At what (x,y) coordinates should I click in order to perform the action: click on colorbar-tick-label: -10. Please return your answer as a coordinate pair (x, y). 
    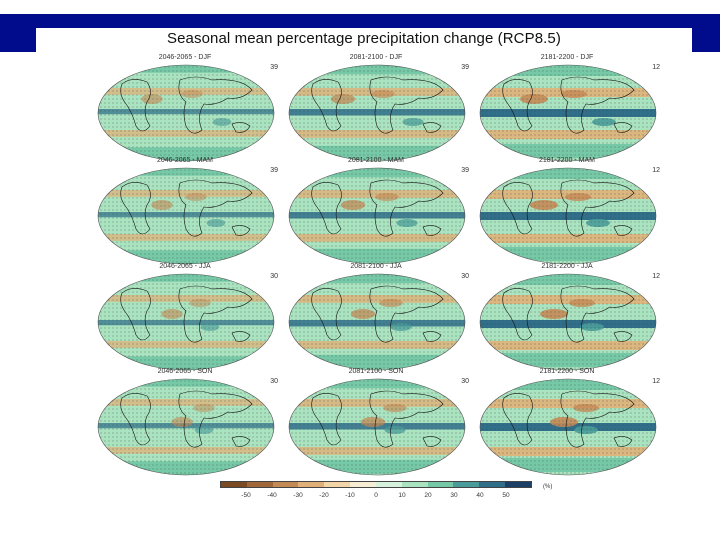
    Looking at the image, I should click on (350, 495).